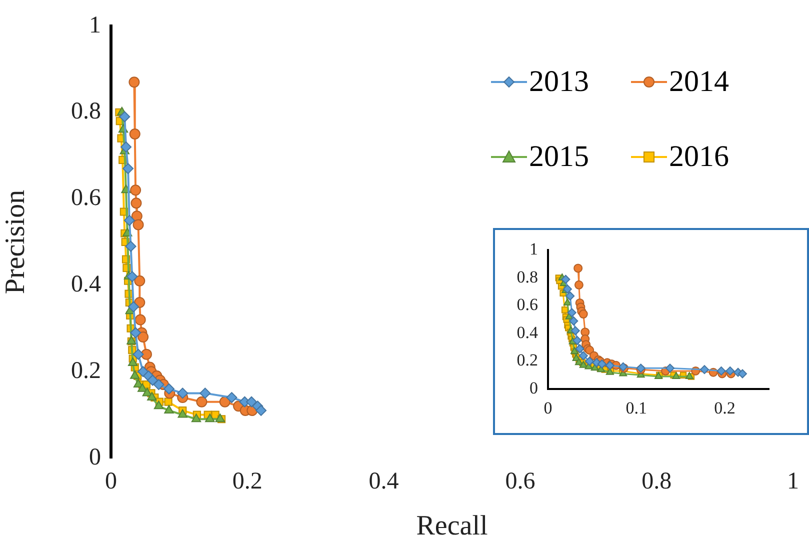  I want to click on legend-label: 2015, so click(559, 157).